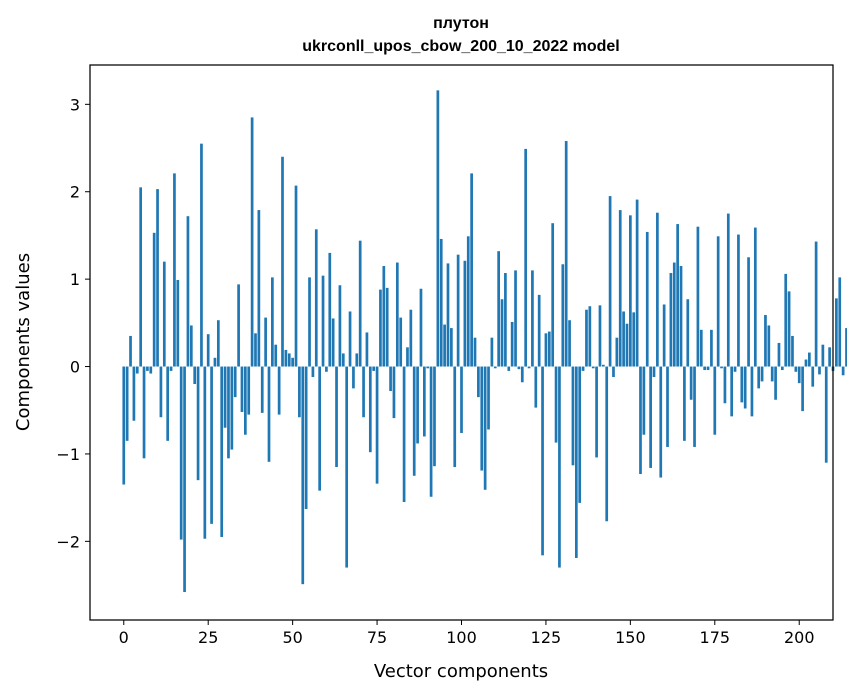 Image resolution: width=847 pixels, height=700 pixels. I want to click on y-tick-label: 2, so click(75, 192).